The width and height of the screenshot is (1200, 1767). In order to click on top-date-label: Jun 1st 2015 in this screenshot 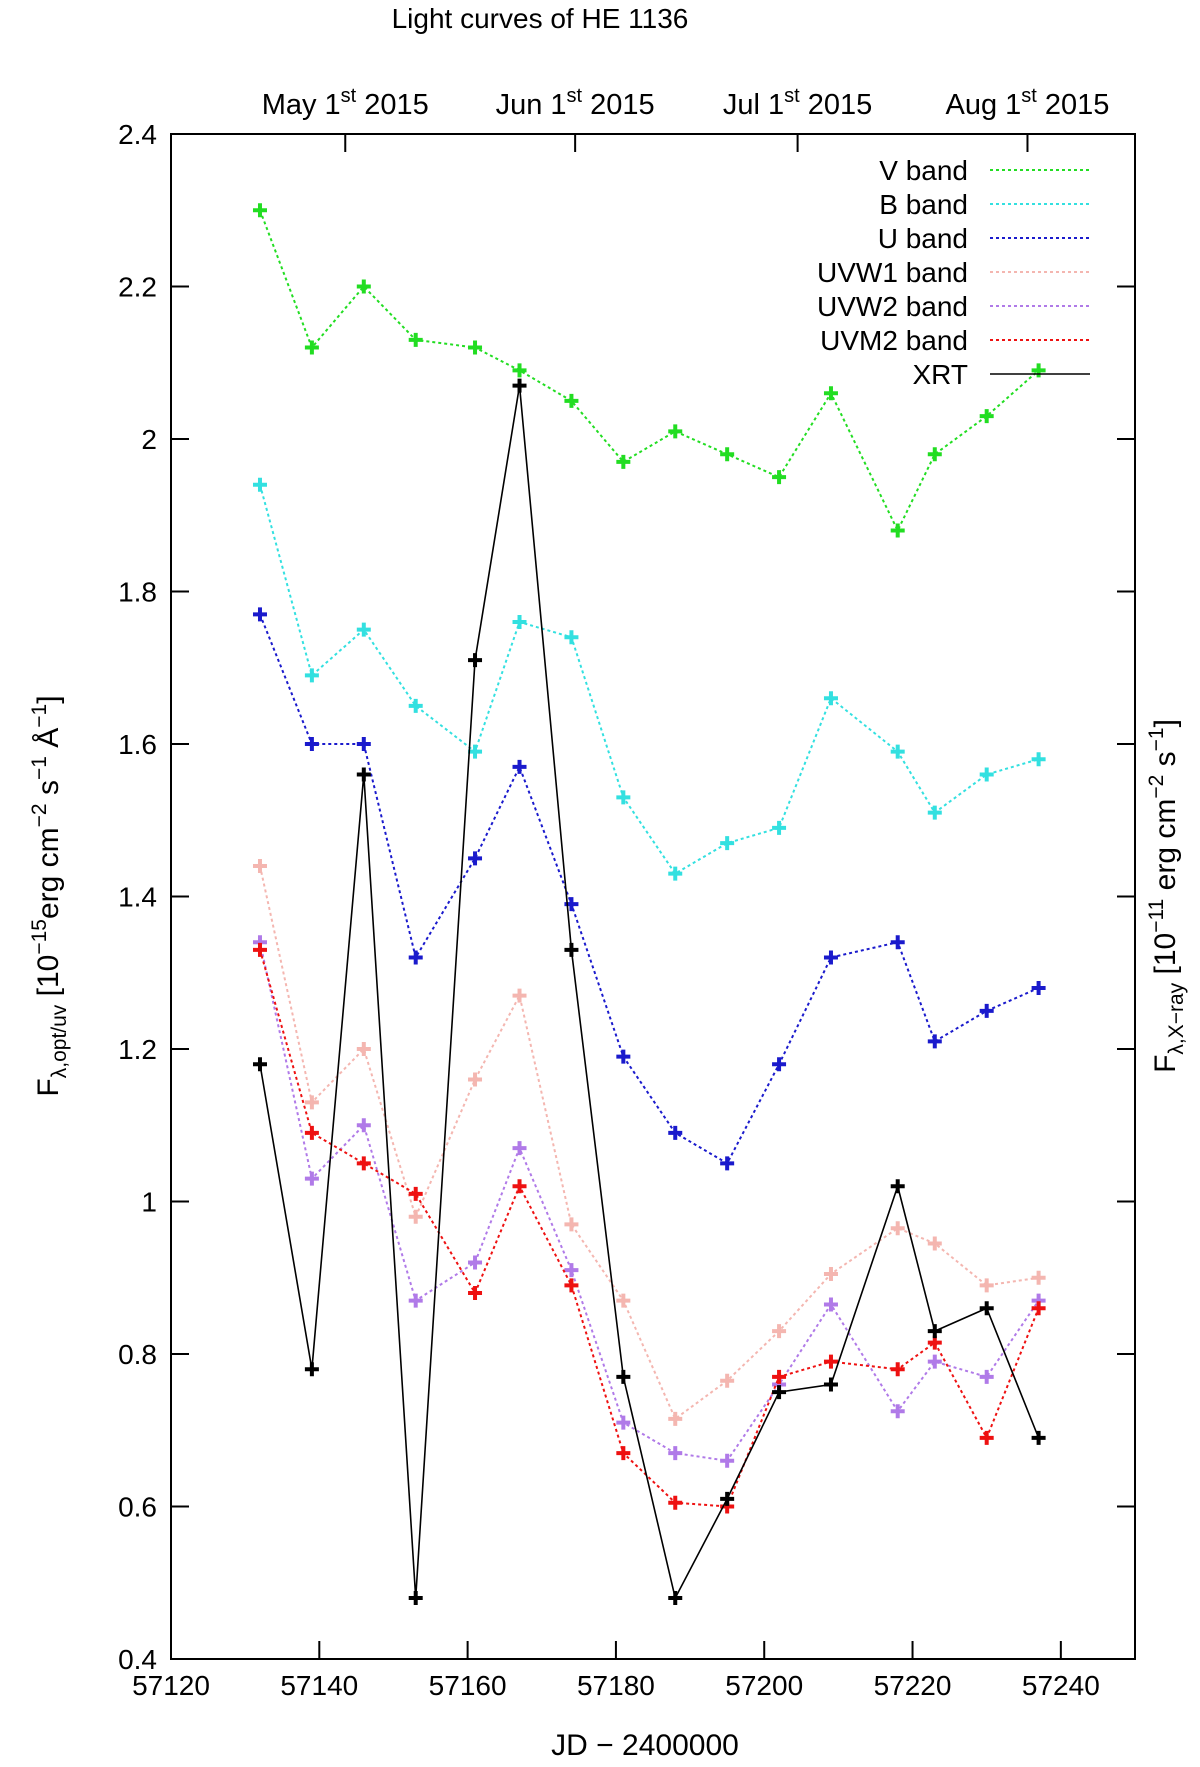, I will do `click(575, 103)`.